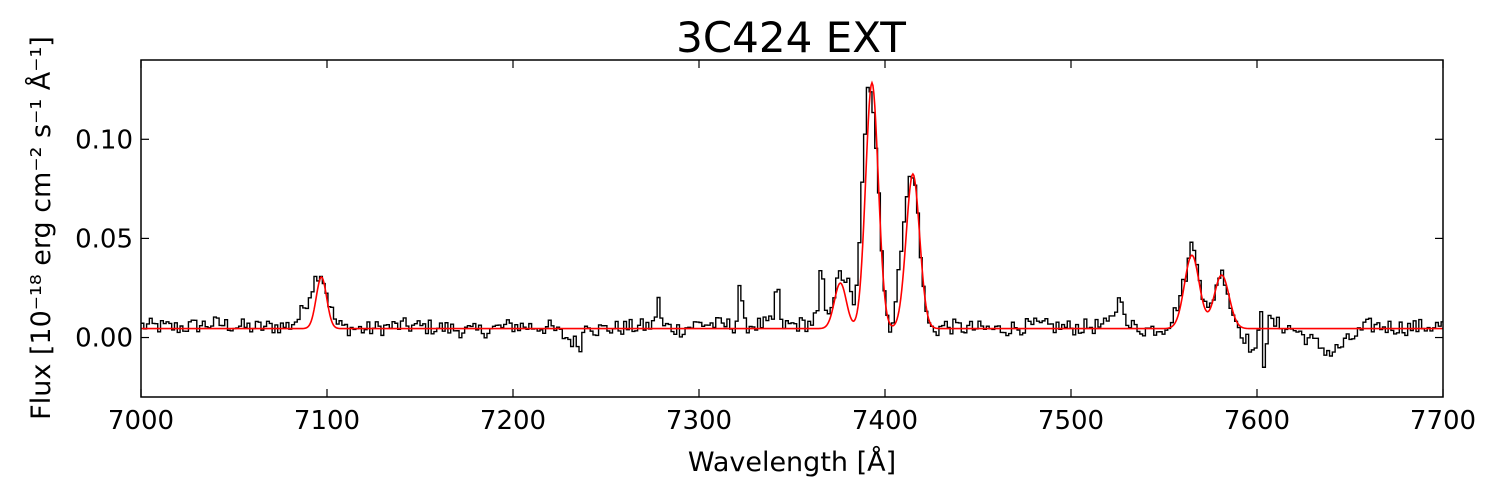 This screenshot has width=1500, height=500. What do you see at coordinates (513, 421) in the screenshot?
I see `x-tick-label: 7200` at bounding box center [513, 421].